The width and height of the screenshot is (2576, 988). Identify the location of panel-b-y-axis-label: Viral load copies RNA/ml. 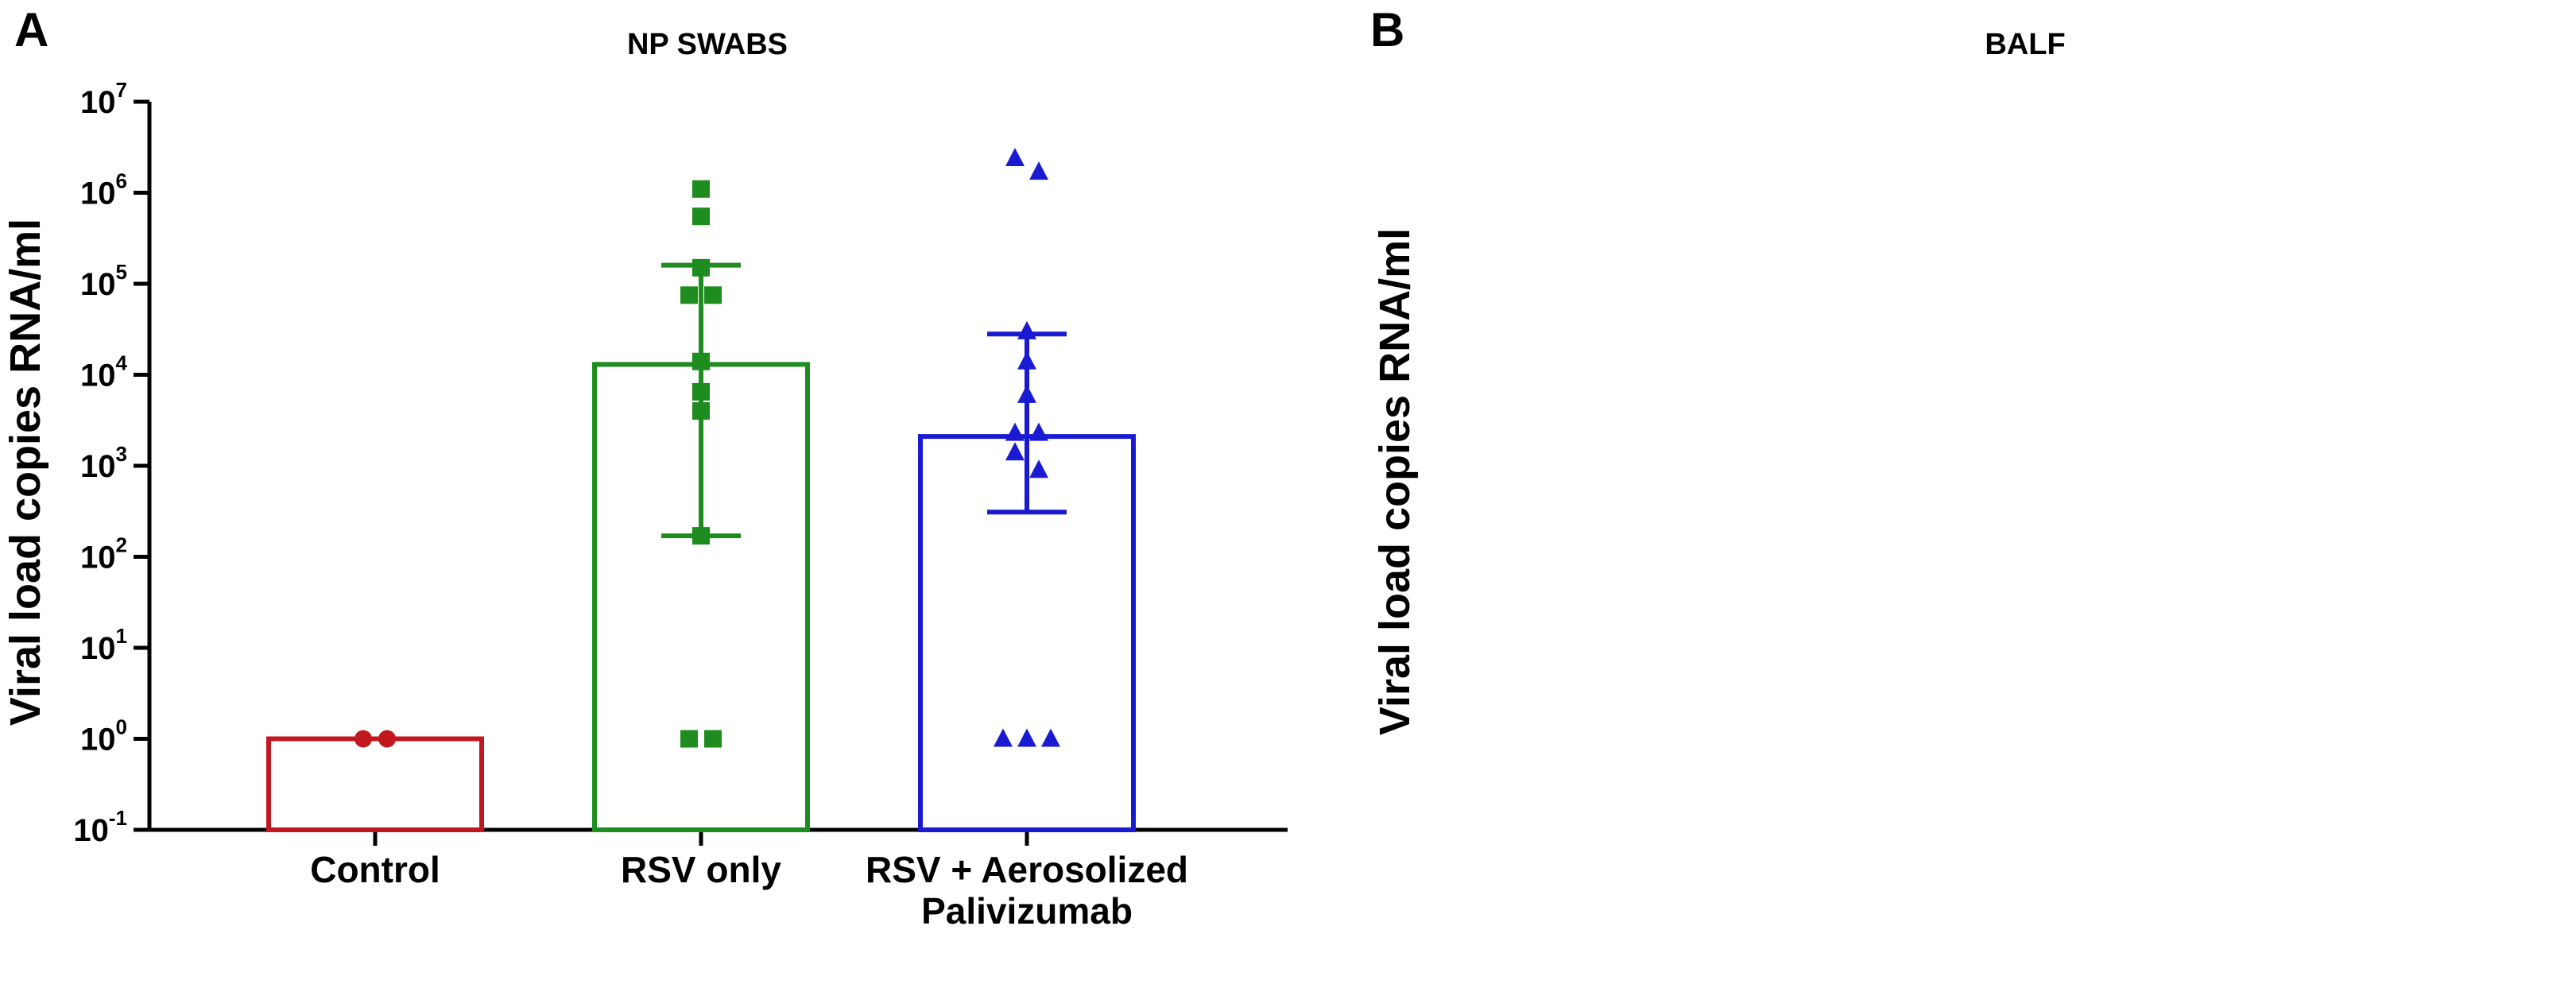
(1395, 481).